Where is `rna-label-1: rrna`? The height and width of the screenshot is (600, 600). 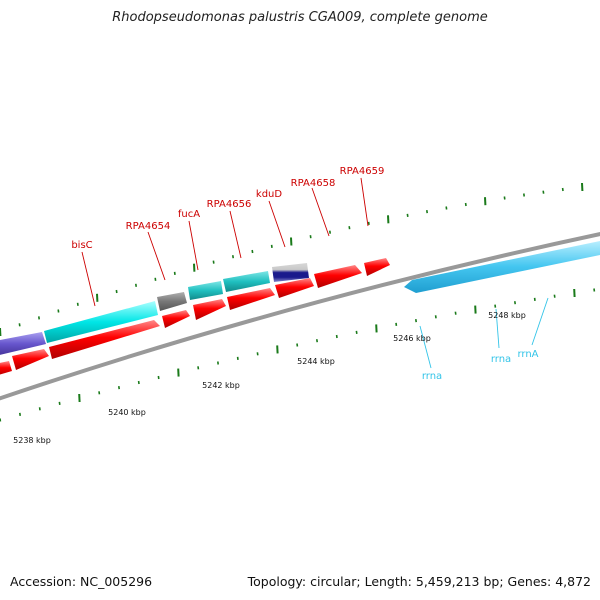
rna-label-1: rrna is located at coordinates (432, 376).